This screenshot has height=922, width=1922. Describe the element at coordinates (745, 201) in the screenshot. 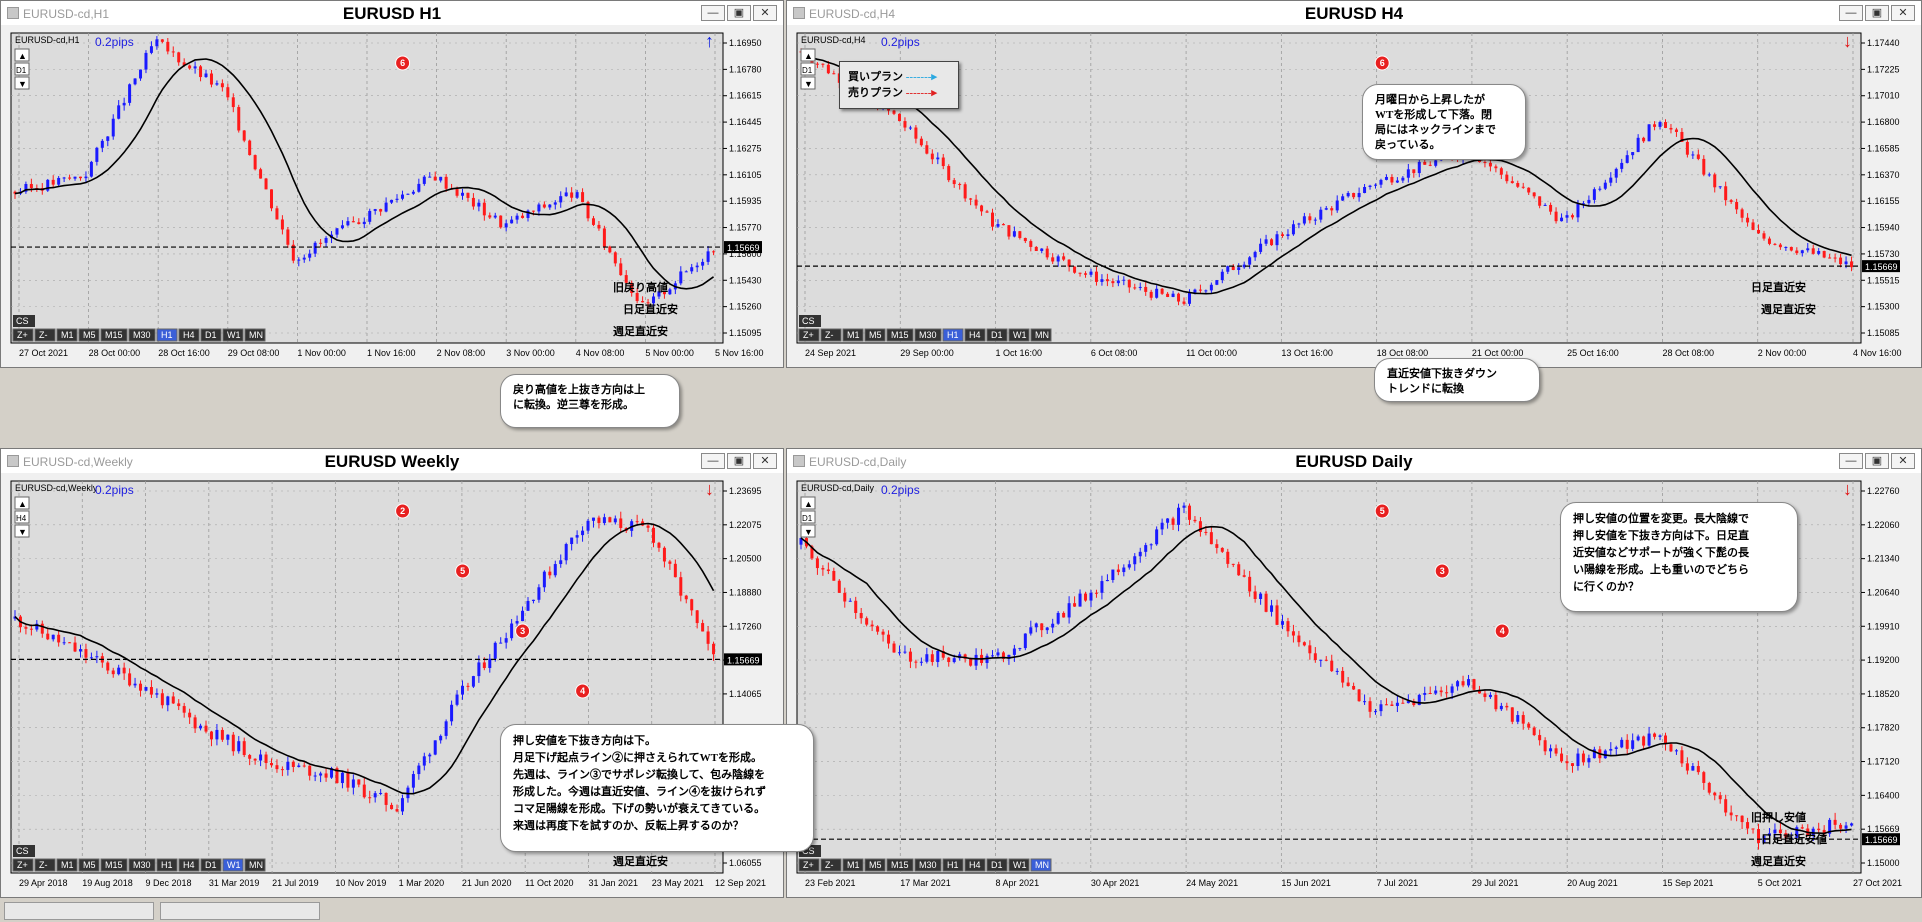

I see `price-tick-label: 1.15935` at that location.